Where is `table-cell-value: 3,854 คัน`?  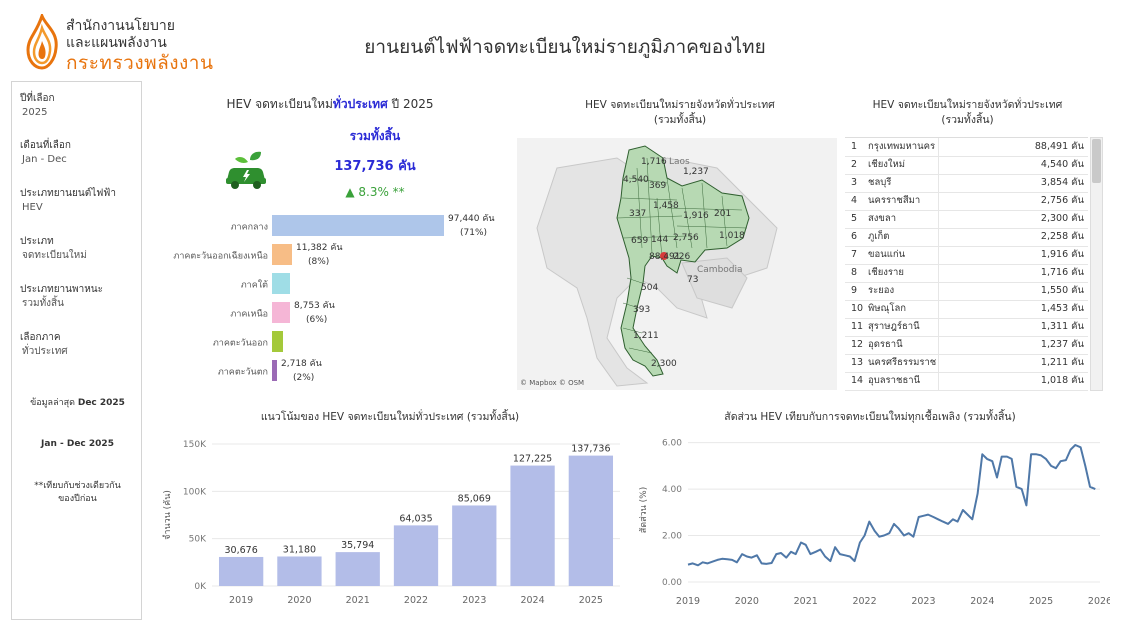
table-cell-value: 3,854 คัน is located at coordinates (1011, 183).